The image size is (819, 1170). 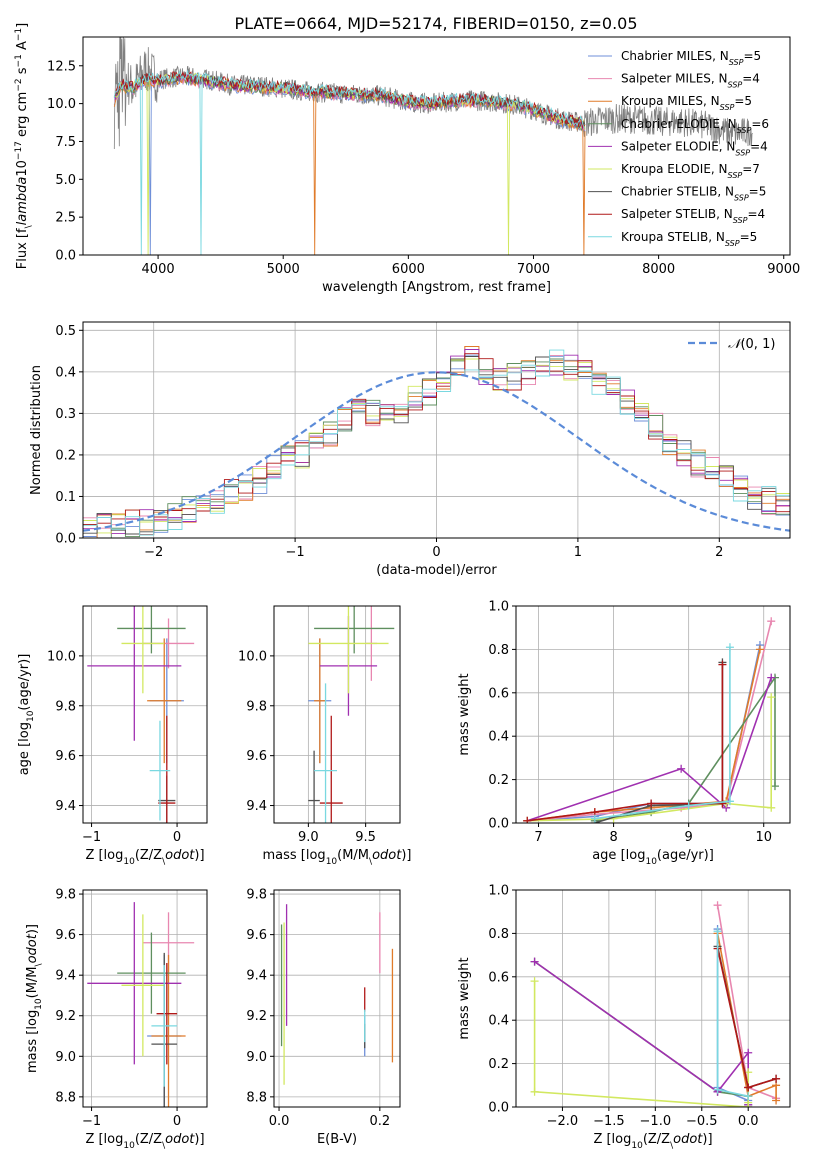 What do you see at coordinates (148, 855) in the screenshot?
I see `x-axis-label-part: (Z/Z` at bounding box center [148, 855].